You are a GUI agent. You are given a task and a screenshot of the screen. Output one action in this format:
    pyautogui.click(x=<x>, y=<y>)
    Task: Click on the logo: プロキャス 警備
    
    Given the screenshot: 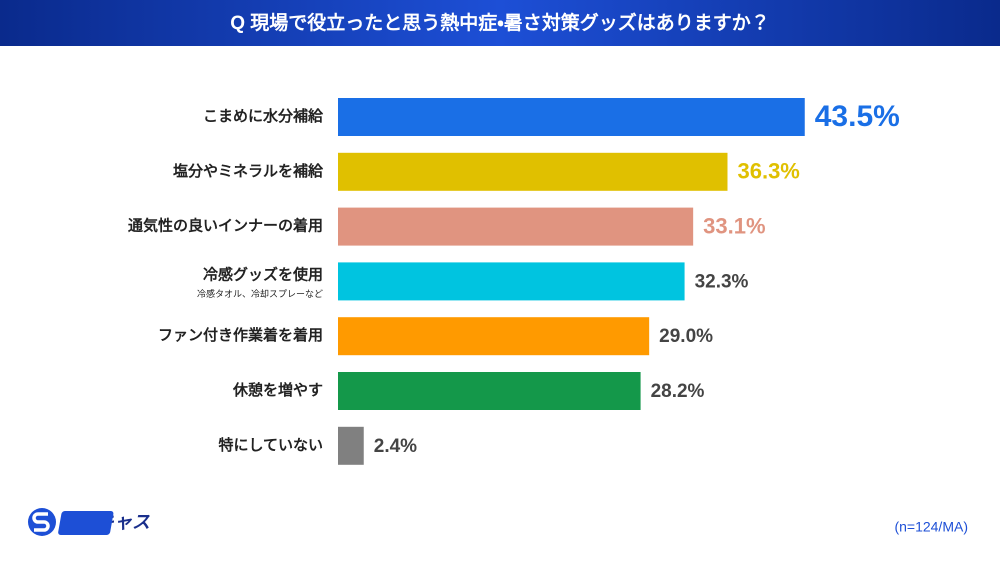 What is the action you would take?
    pyautogui.click(x=108, y=522)
    